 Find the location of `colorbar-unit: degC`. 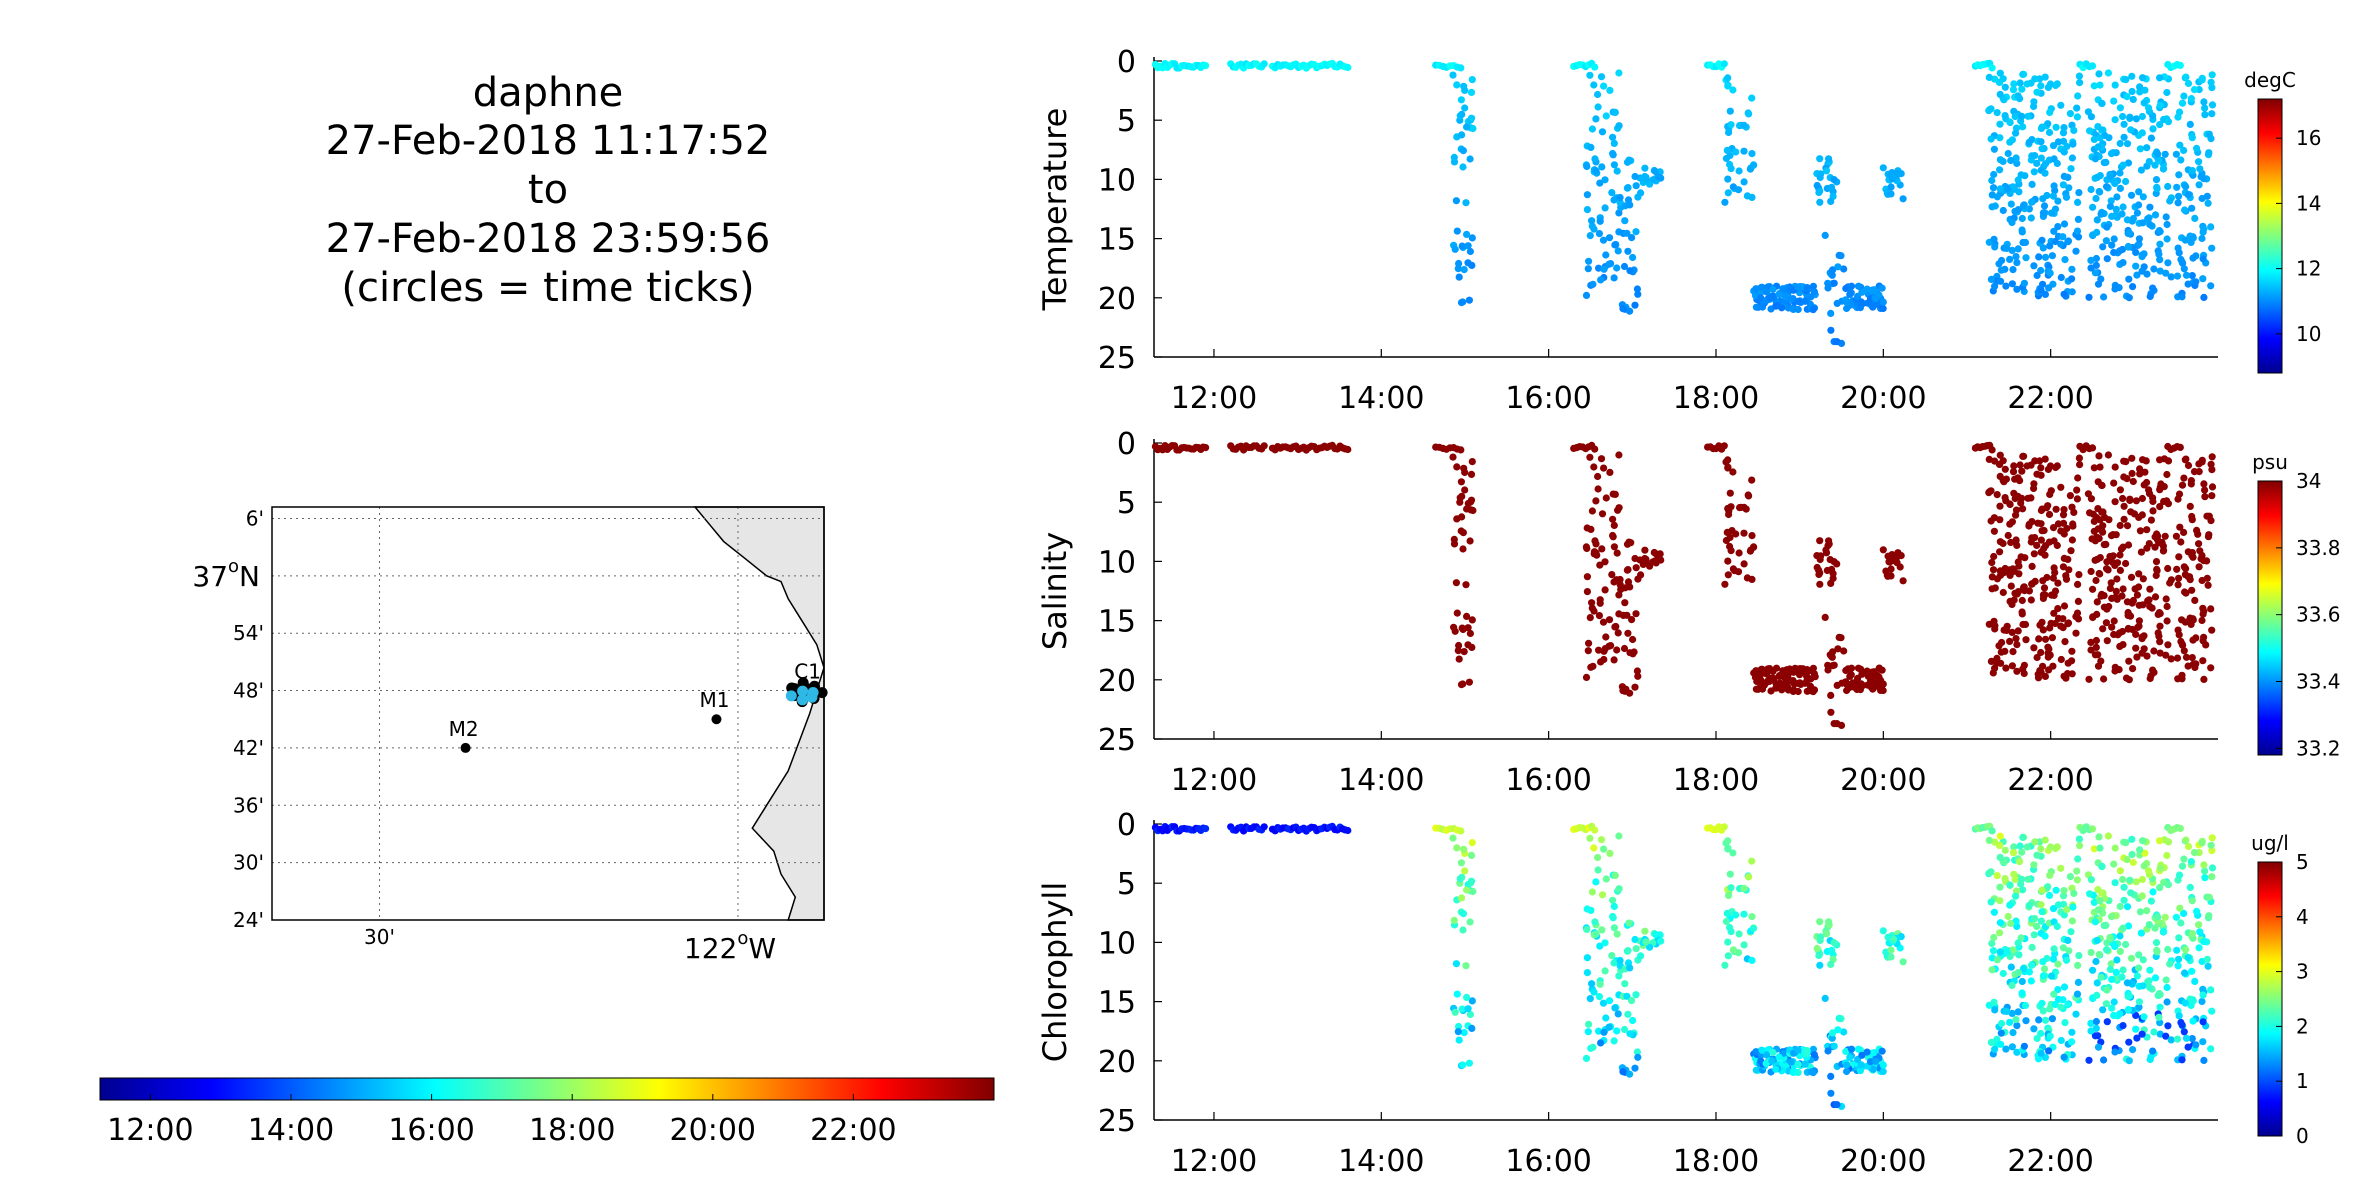

colorbar-unit: degC is located at coordinates (2270, 80).